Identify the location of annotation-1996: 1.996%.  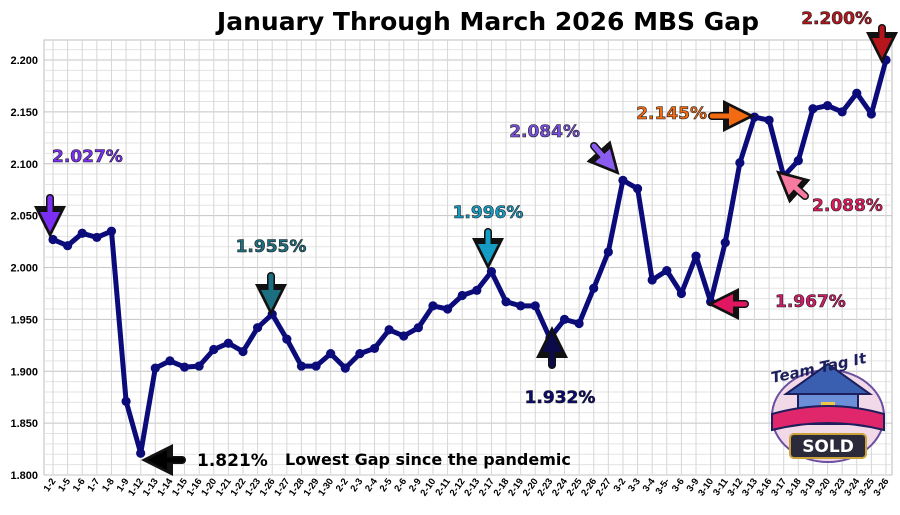
(488, 236).